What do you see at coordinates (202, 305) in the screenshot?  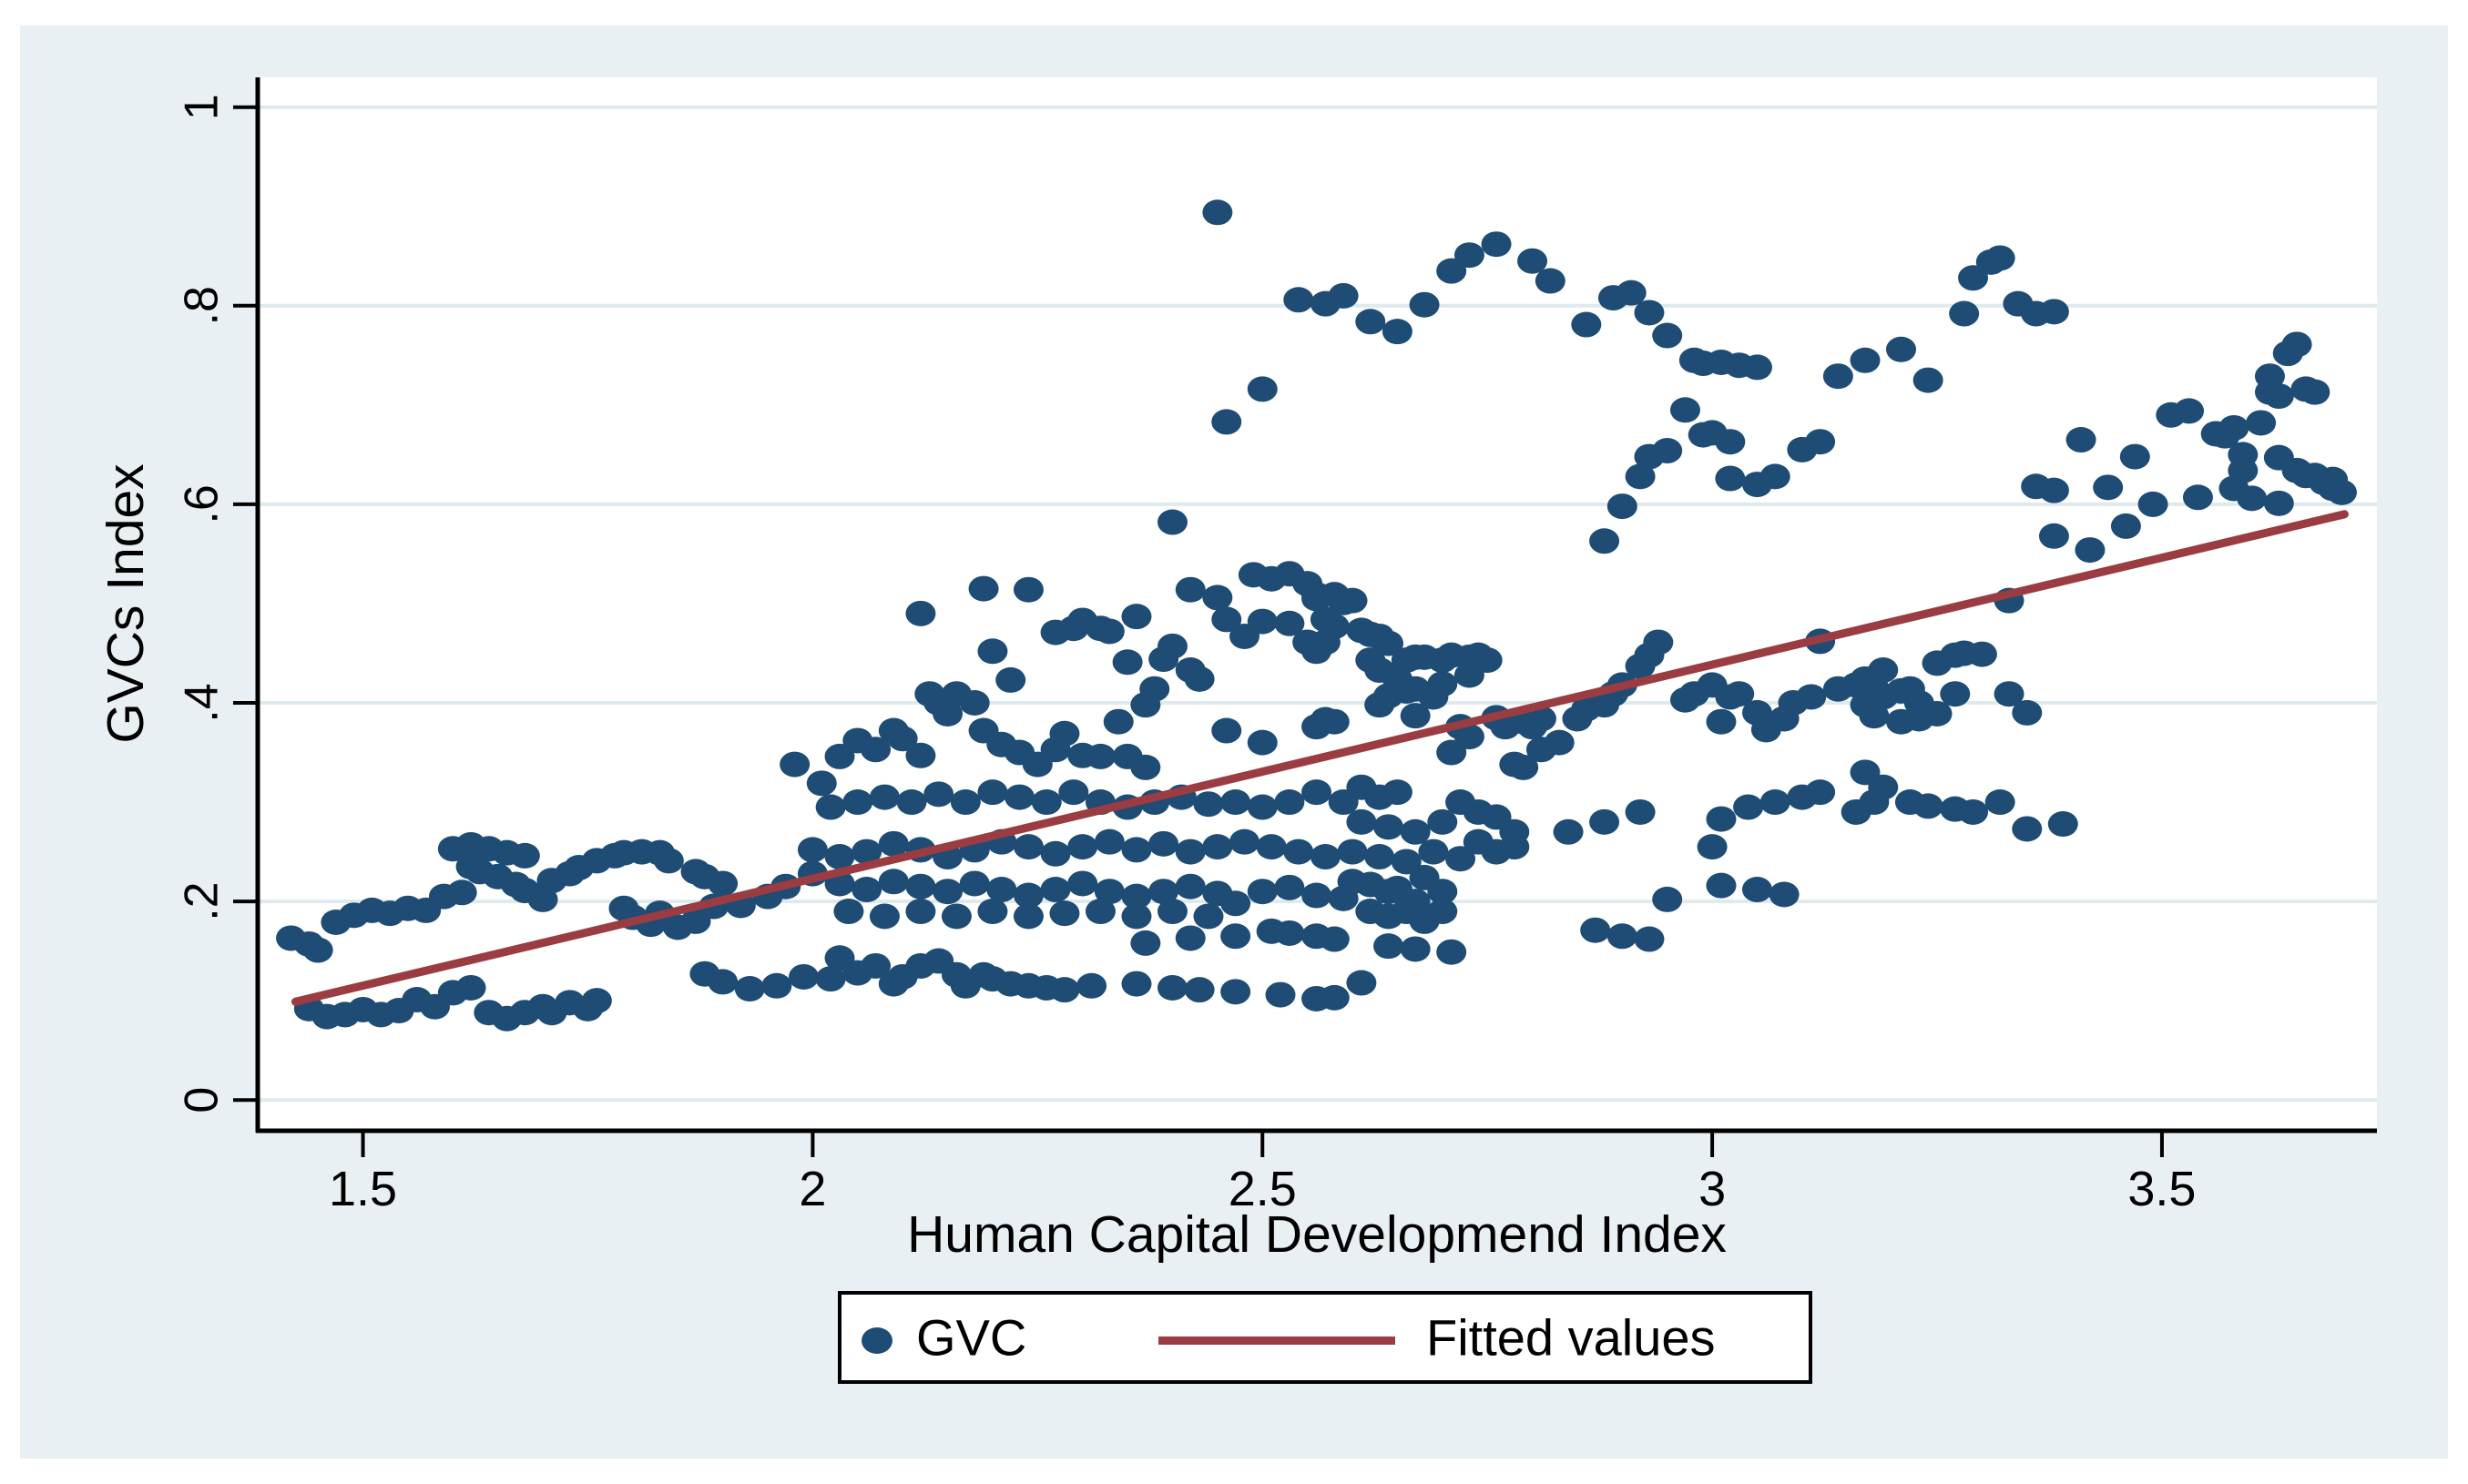 I see `y-tick-label: .8` at bounding box center [202, 305].